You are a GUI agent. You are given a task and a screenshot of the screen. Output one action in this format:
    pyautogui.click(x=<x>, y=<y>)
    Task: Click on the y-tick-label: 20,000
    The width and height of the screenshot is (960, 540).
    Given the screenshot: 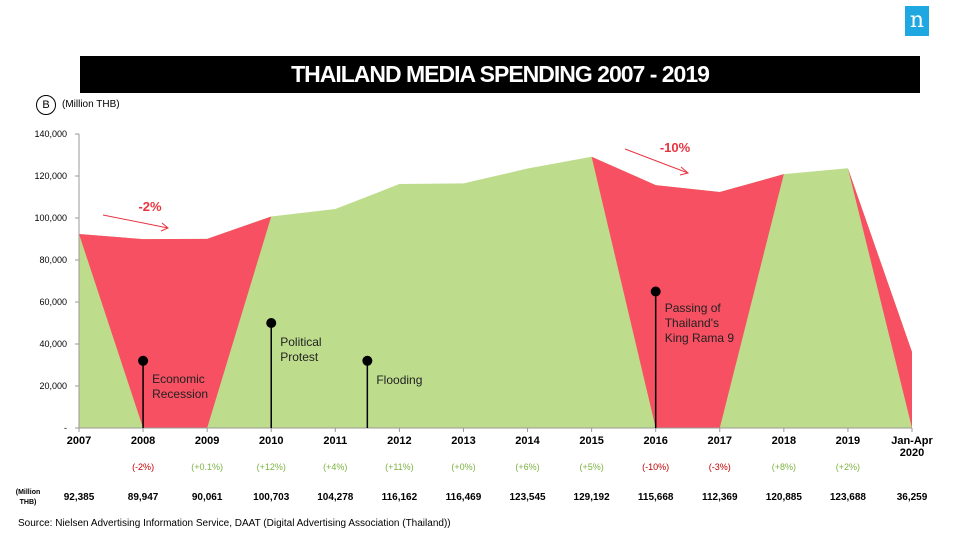 What is the action you would take?
    pyautogui.click(x=53, y=386)
    